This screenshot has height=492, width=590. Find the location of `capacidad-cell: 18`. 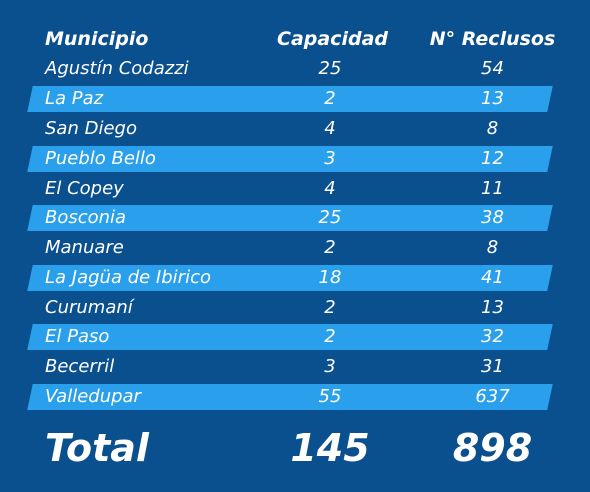

capacidad-cell: 18 is located at coordinates (330, 277).